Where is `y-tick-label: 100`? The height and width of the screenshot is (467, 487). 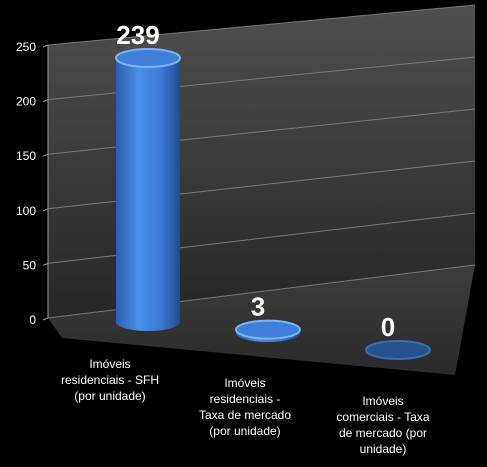 y-tick-label: 100 is located at coordinates (26, 211).